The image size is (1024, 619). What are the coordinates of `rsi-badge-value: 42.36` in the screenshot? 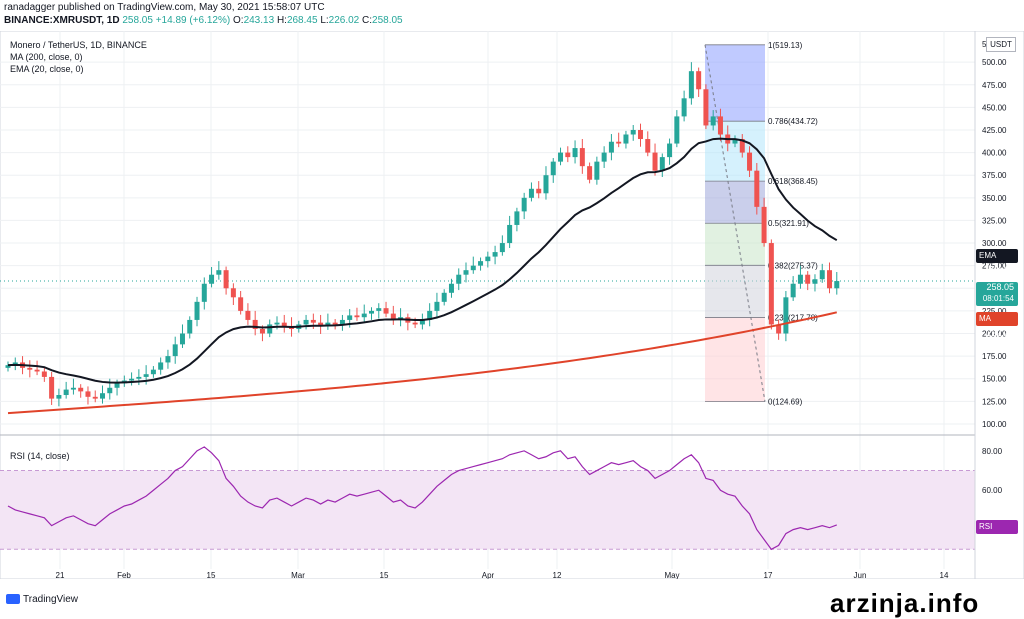 It's located at (1002, 541).